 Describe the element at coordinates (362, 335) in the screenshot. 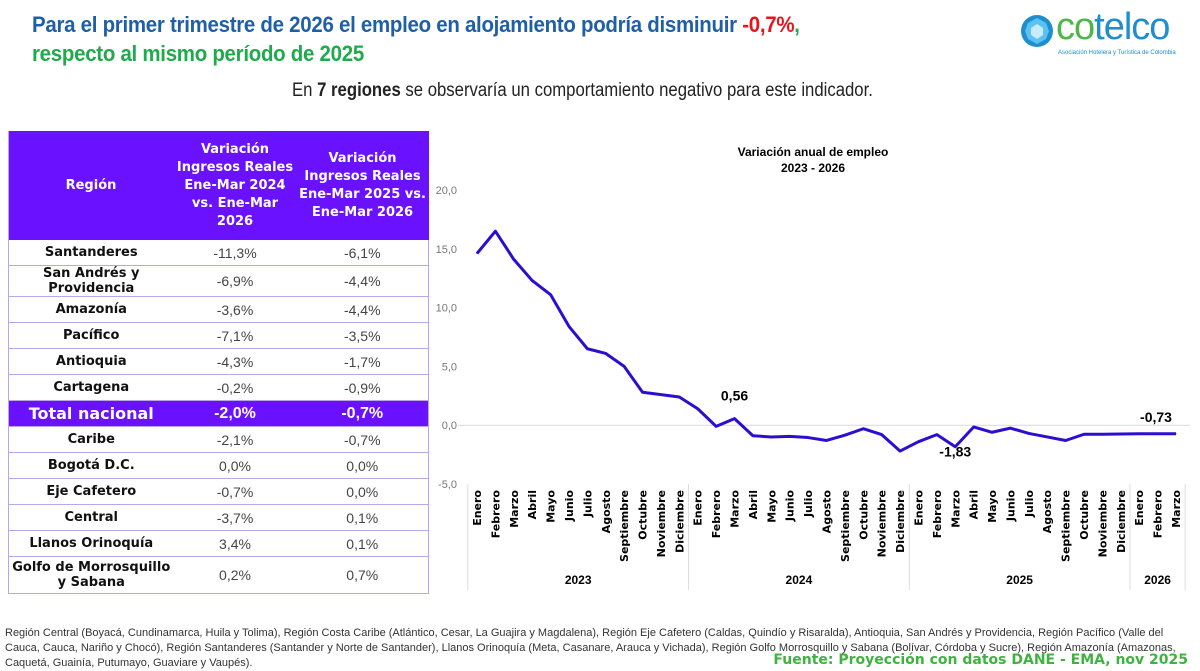

I see `var-2025-cell: -3,5%` at that location.